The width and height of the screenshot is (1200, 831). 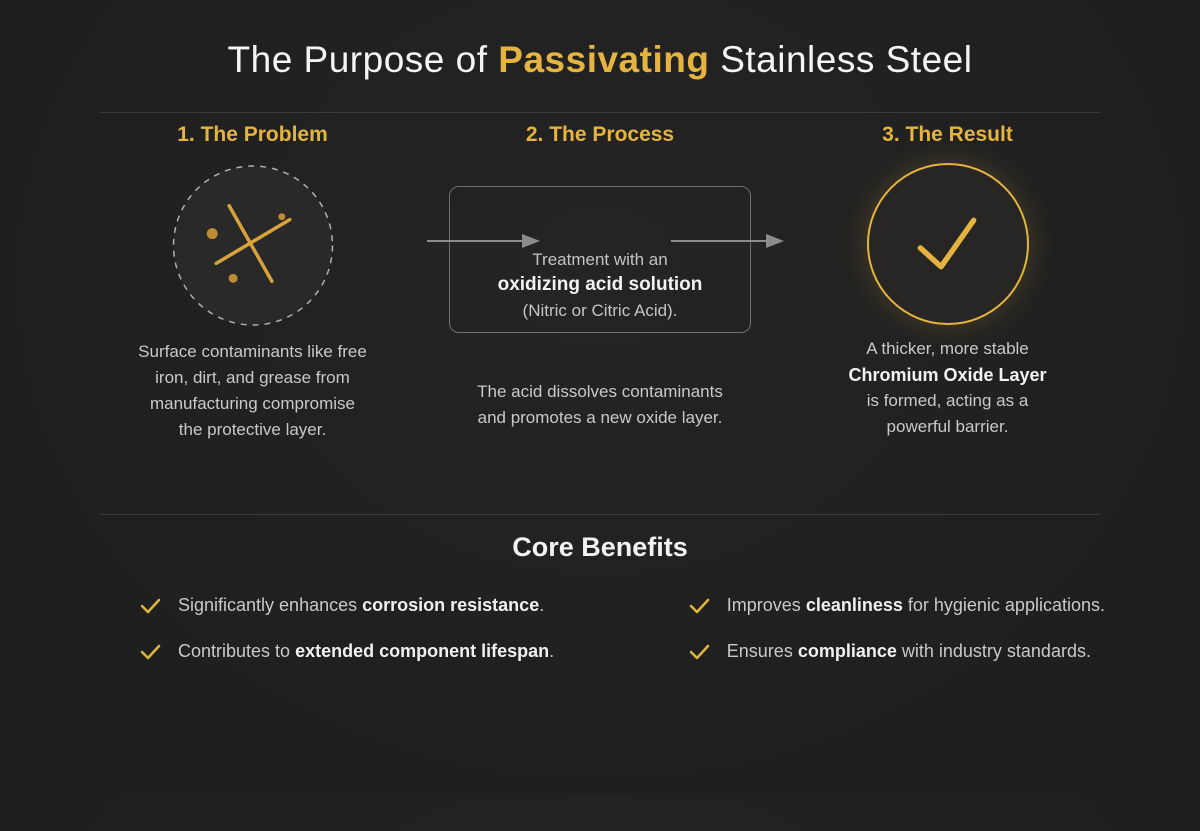 What do you see at coordinates (600, 514) in the screenshot?
I see `benefits-divider` at bounding box center [600, 514].